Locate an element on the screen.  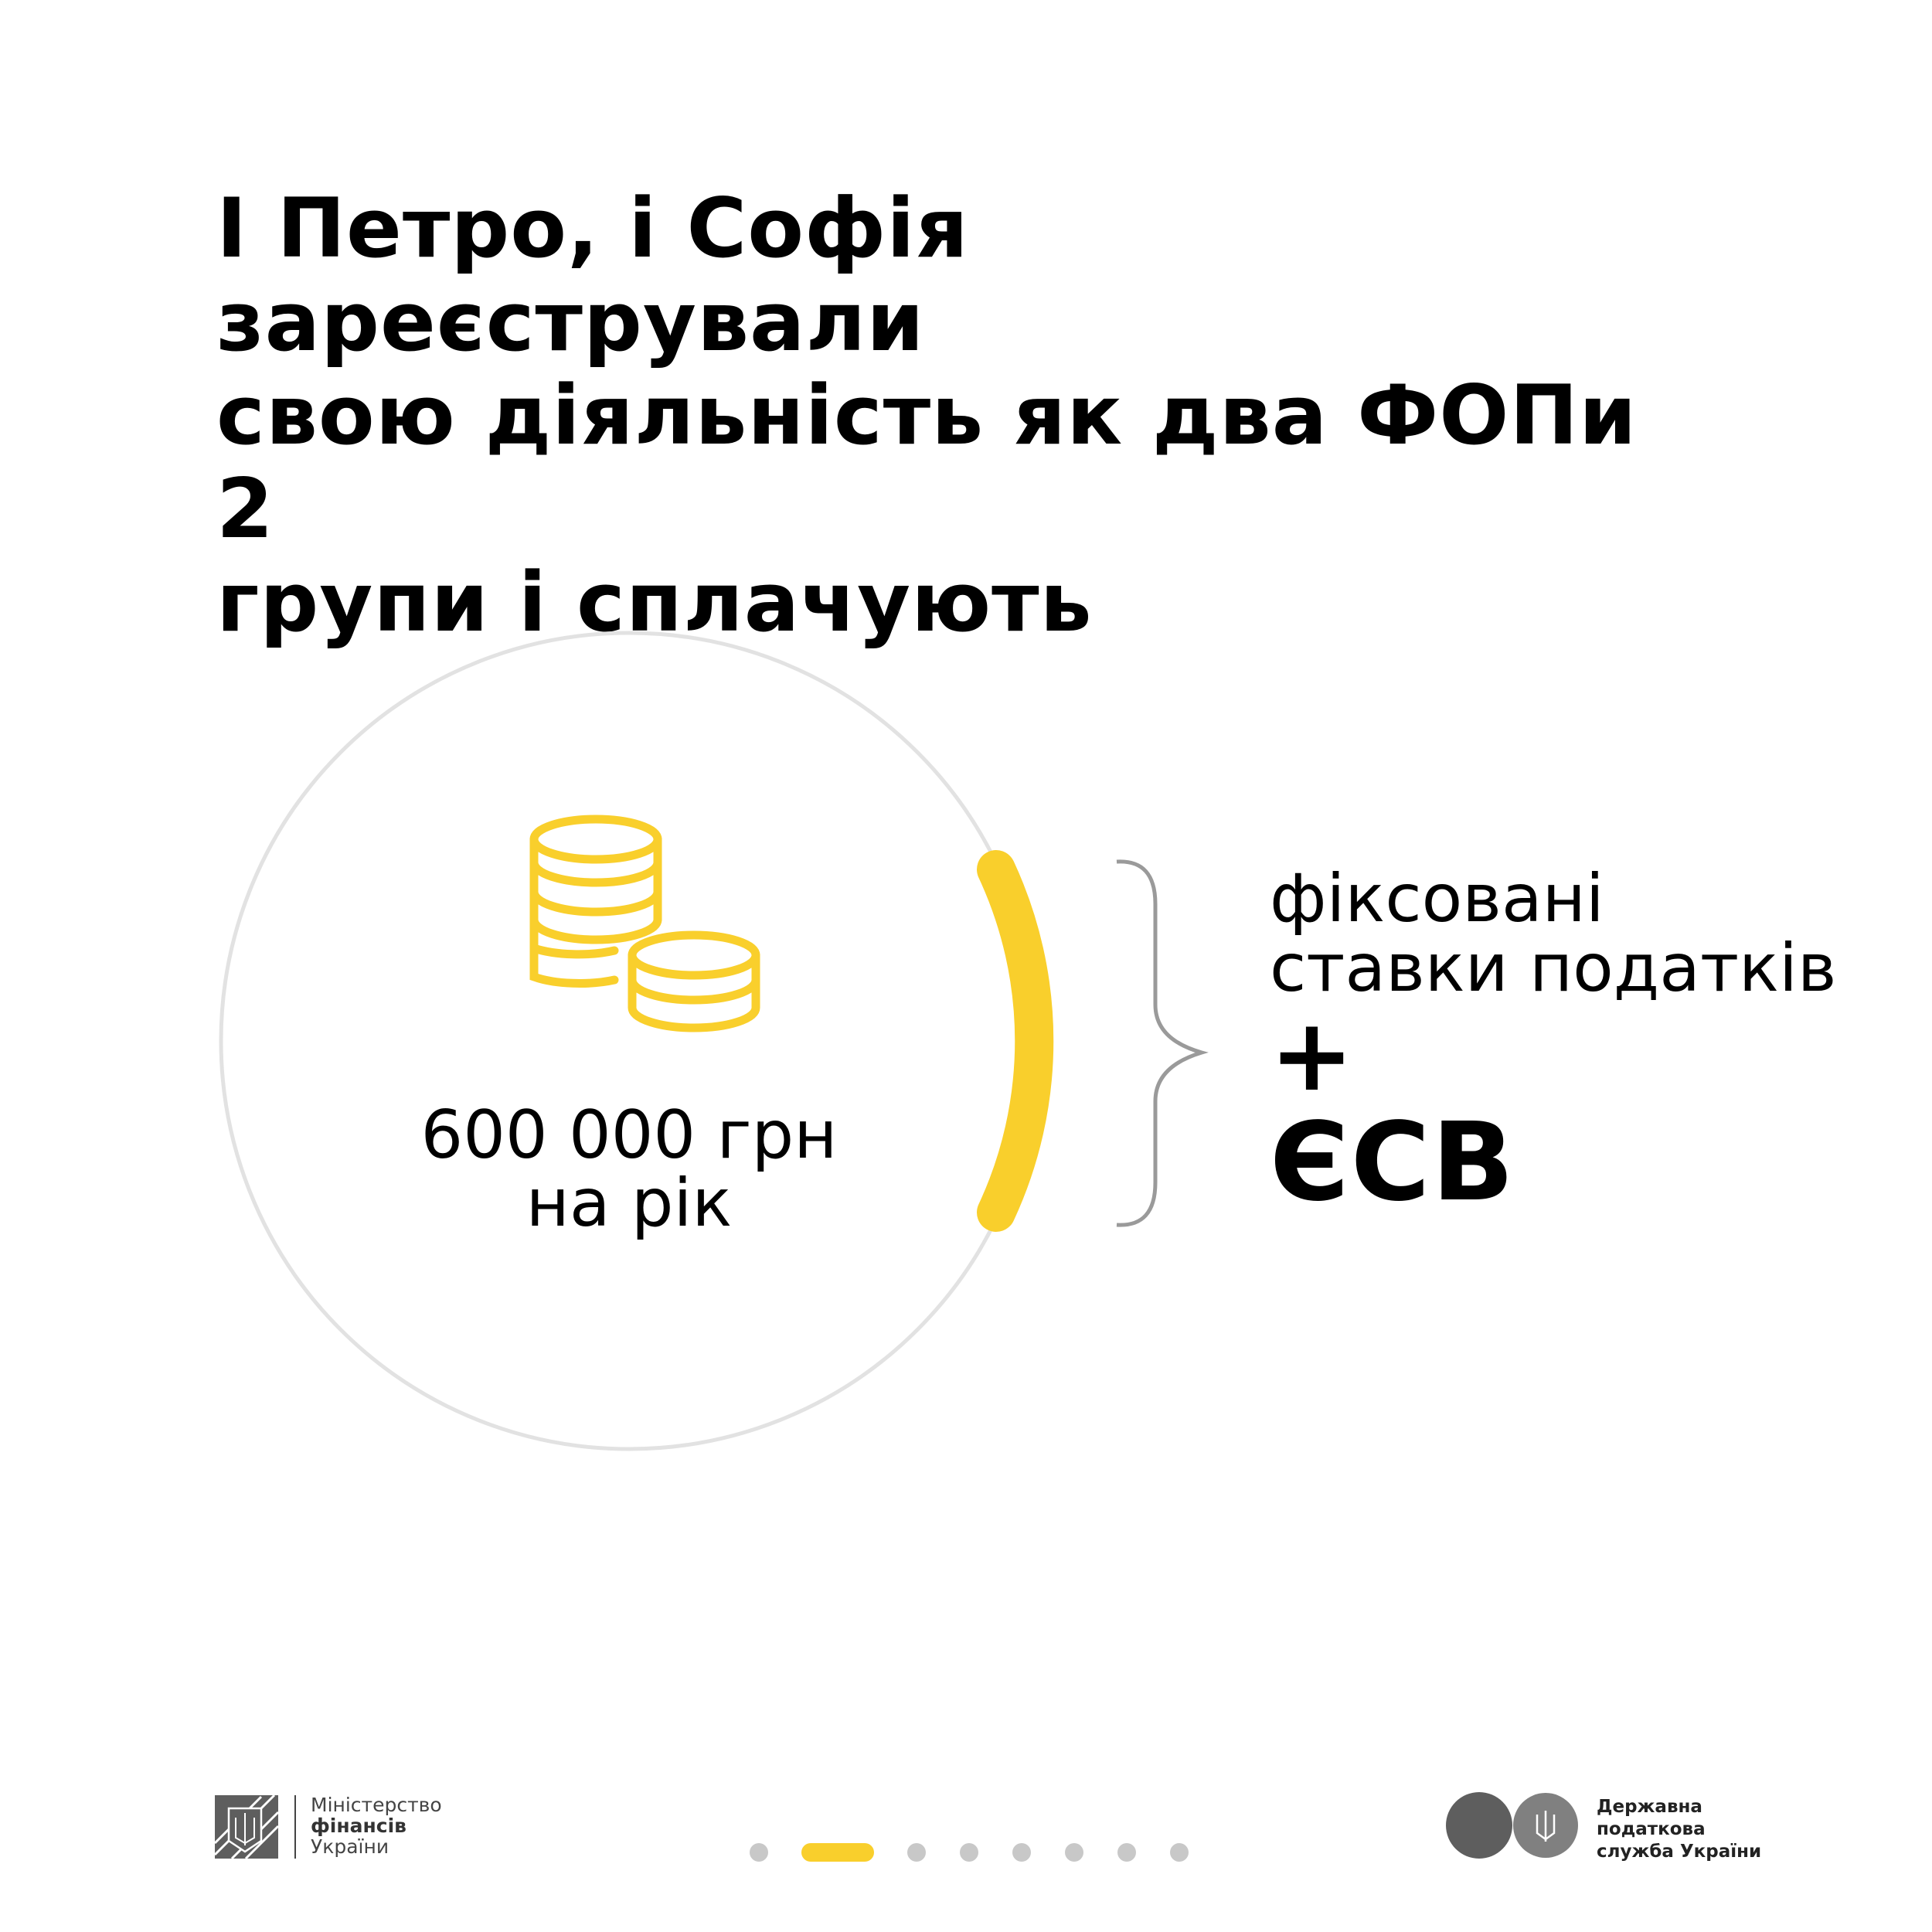
minfin-line-1: Міністерство is located at coordinates (376, 1805).